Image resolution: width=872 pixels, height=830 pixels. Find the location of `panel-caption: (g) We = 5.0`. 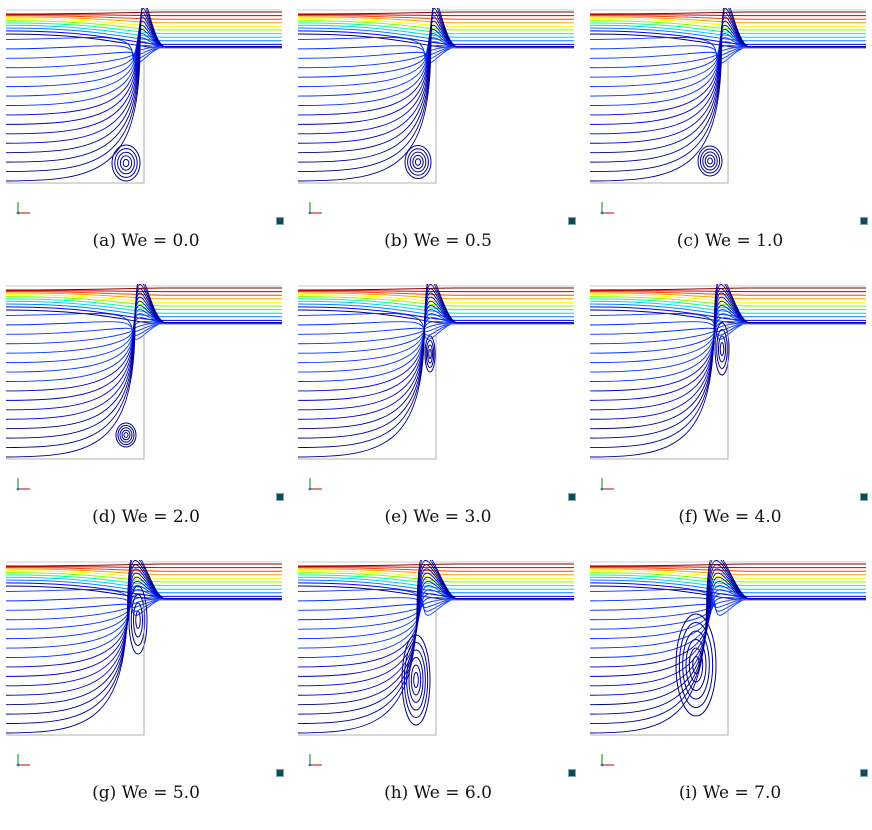

panel-caption: (g) We = 5.0 is located at coordinates (146, 793).